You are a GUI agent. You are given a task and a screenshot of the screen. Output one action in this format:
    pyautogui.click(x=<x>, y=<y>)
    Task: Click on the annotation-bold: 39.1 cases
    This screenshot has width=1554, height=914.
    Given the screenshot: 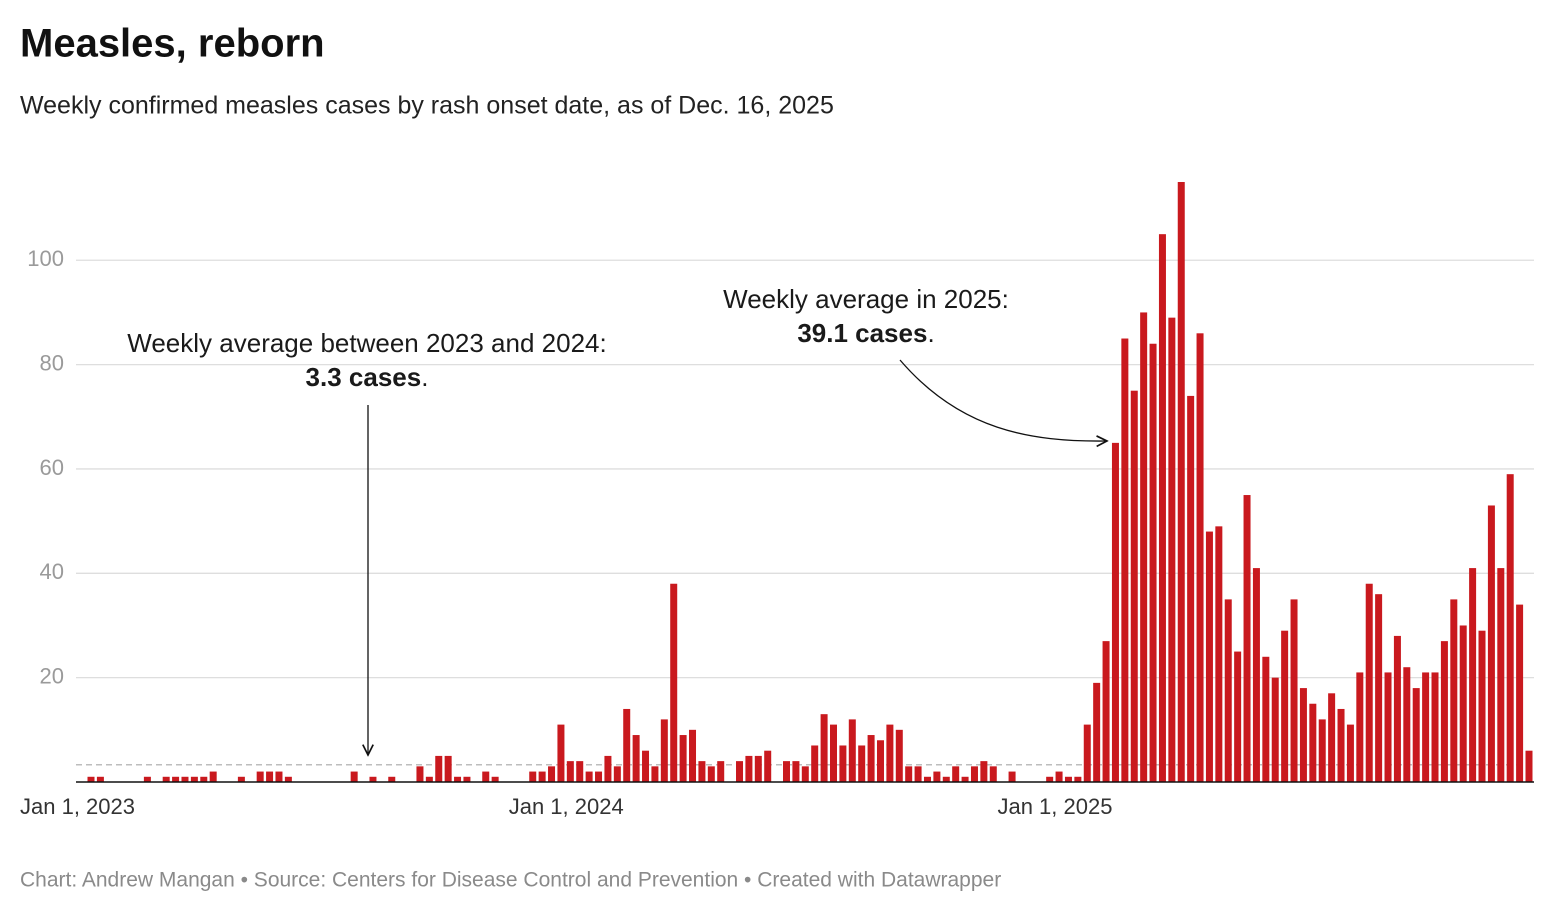 What is the action you would take?
    pyautogui.click(x=862, y=333)
    